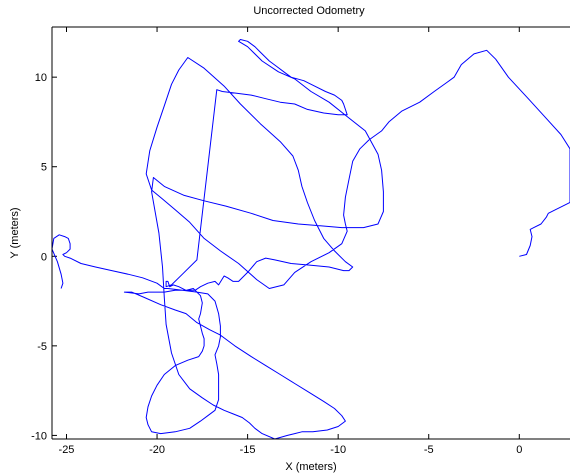 The height and width of the screenshot is (475, 570). Describe the element at coordinates (15, 232) in the screenshot. I see `y-axis-label: Y (meters)` at that location.